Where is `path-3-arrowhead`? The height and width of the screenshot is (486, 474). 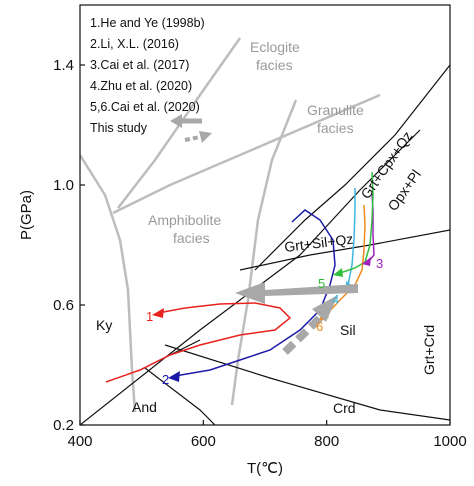 path-3-arrowhead is located at coordinates (366, 261).